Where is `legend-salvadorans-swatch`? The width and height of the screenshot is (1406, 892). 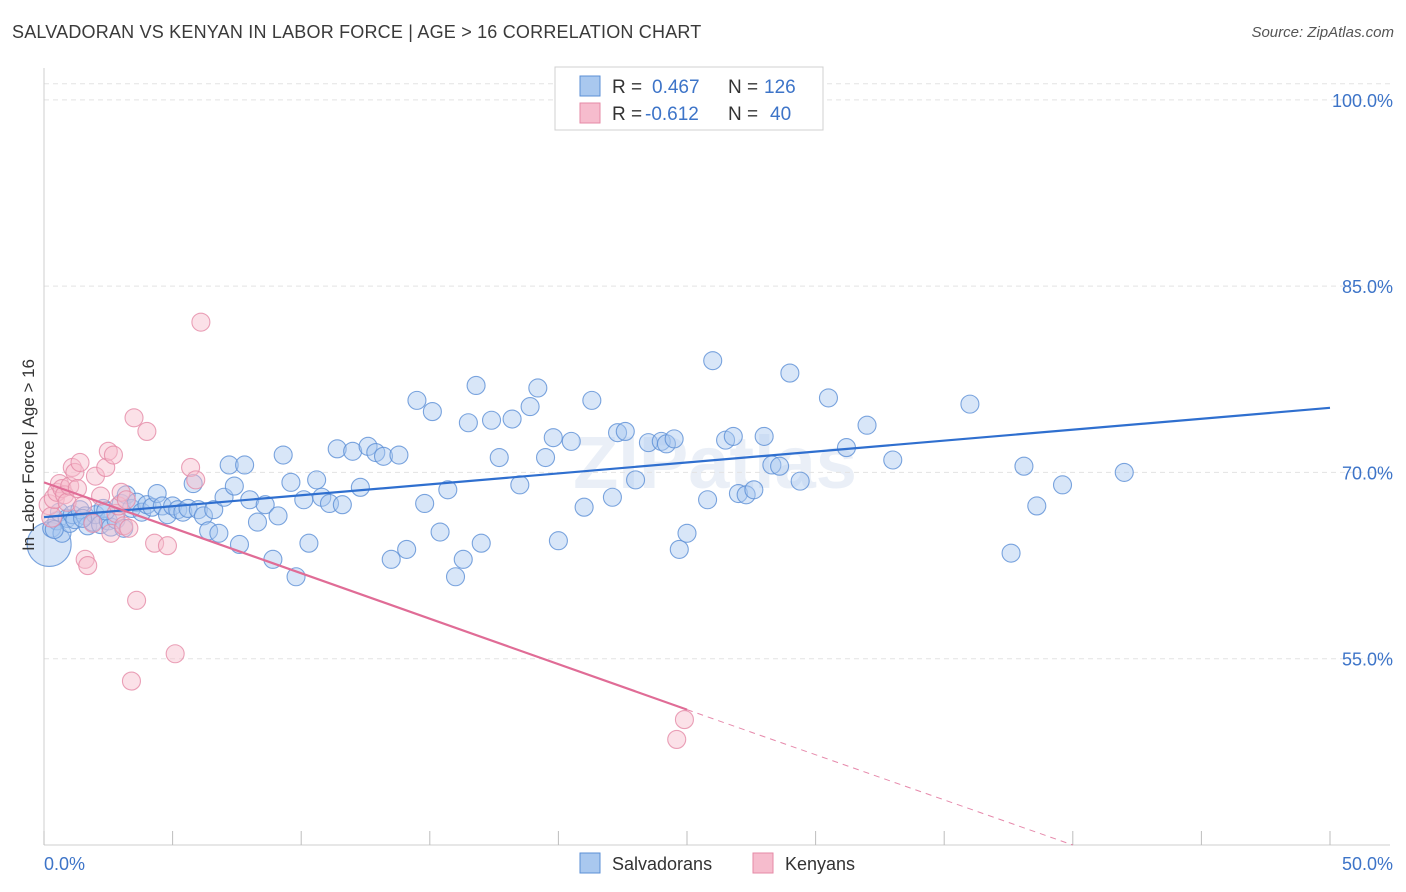
legend-salvadorans-swatch is located at coordinates (590, 863).